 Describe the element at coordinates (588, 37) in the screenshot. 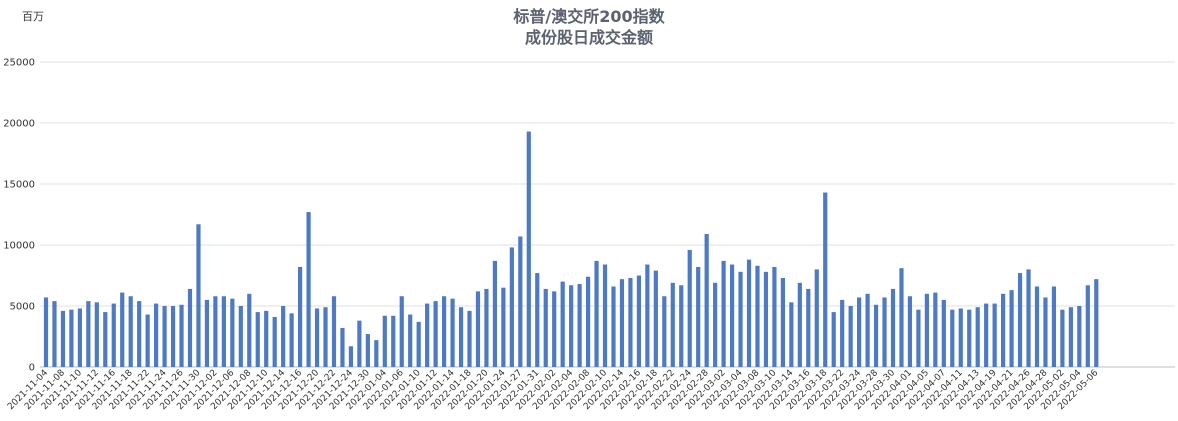

I see `chart-title-line-2: 成份股日成交金额` at that location.